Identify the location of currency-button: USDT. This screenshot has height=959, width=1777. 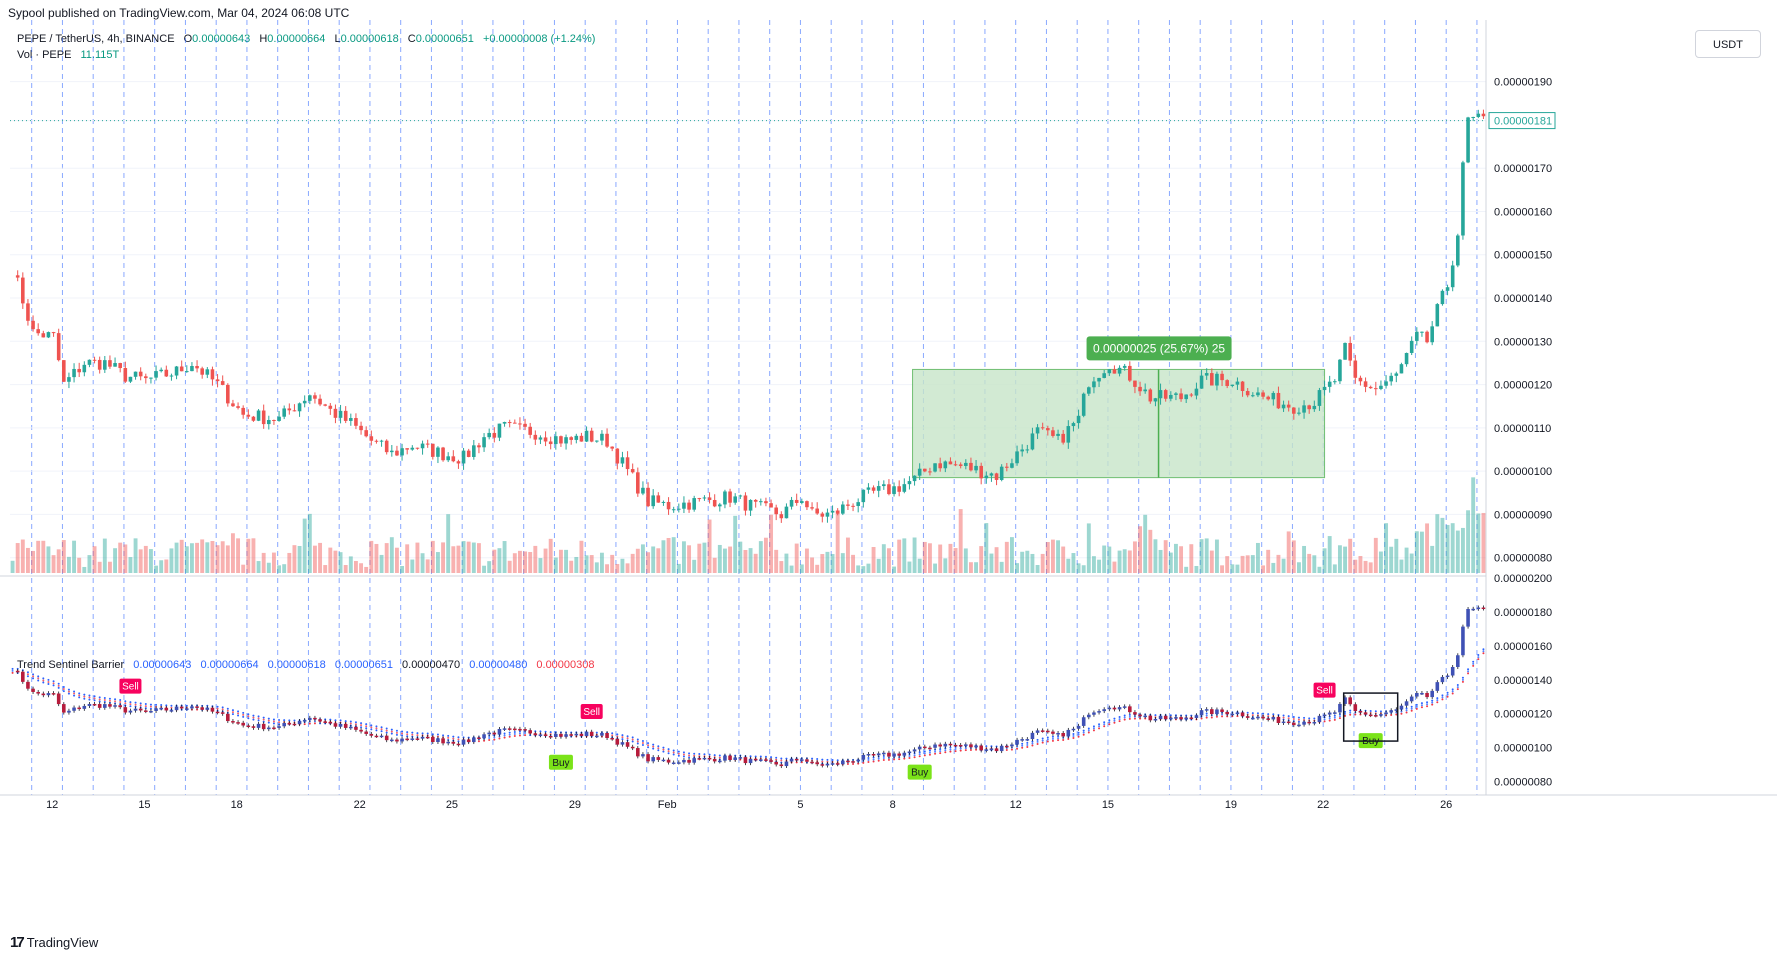
(1728, 44).